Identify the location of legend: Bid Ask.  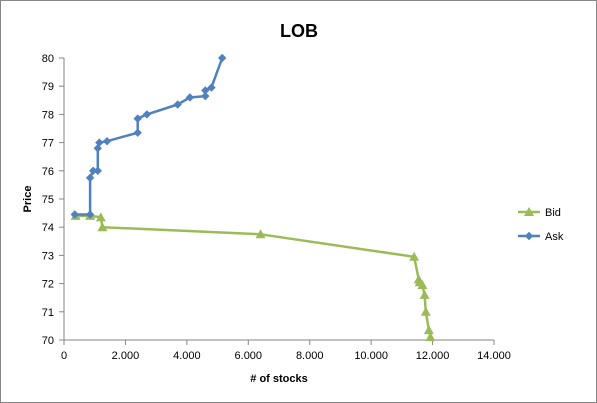
(541, 225).